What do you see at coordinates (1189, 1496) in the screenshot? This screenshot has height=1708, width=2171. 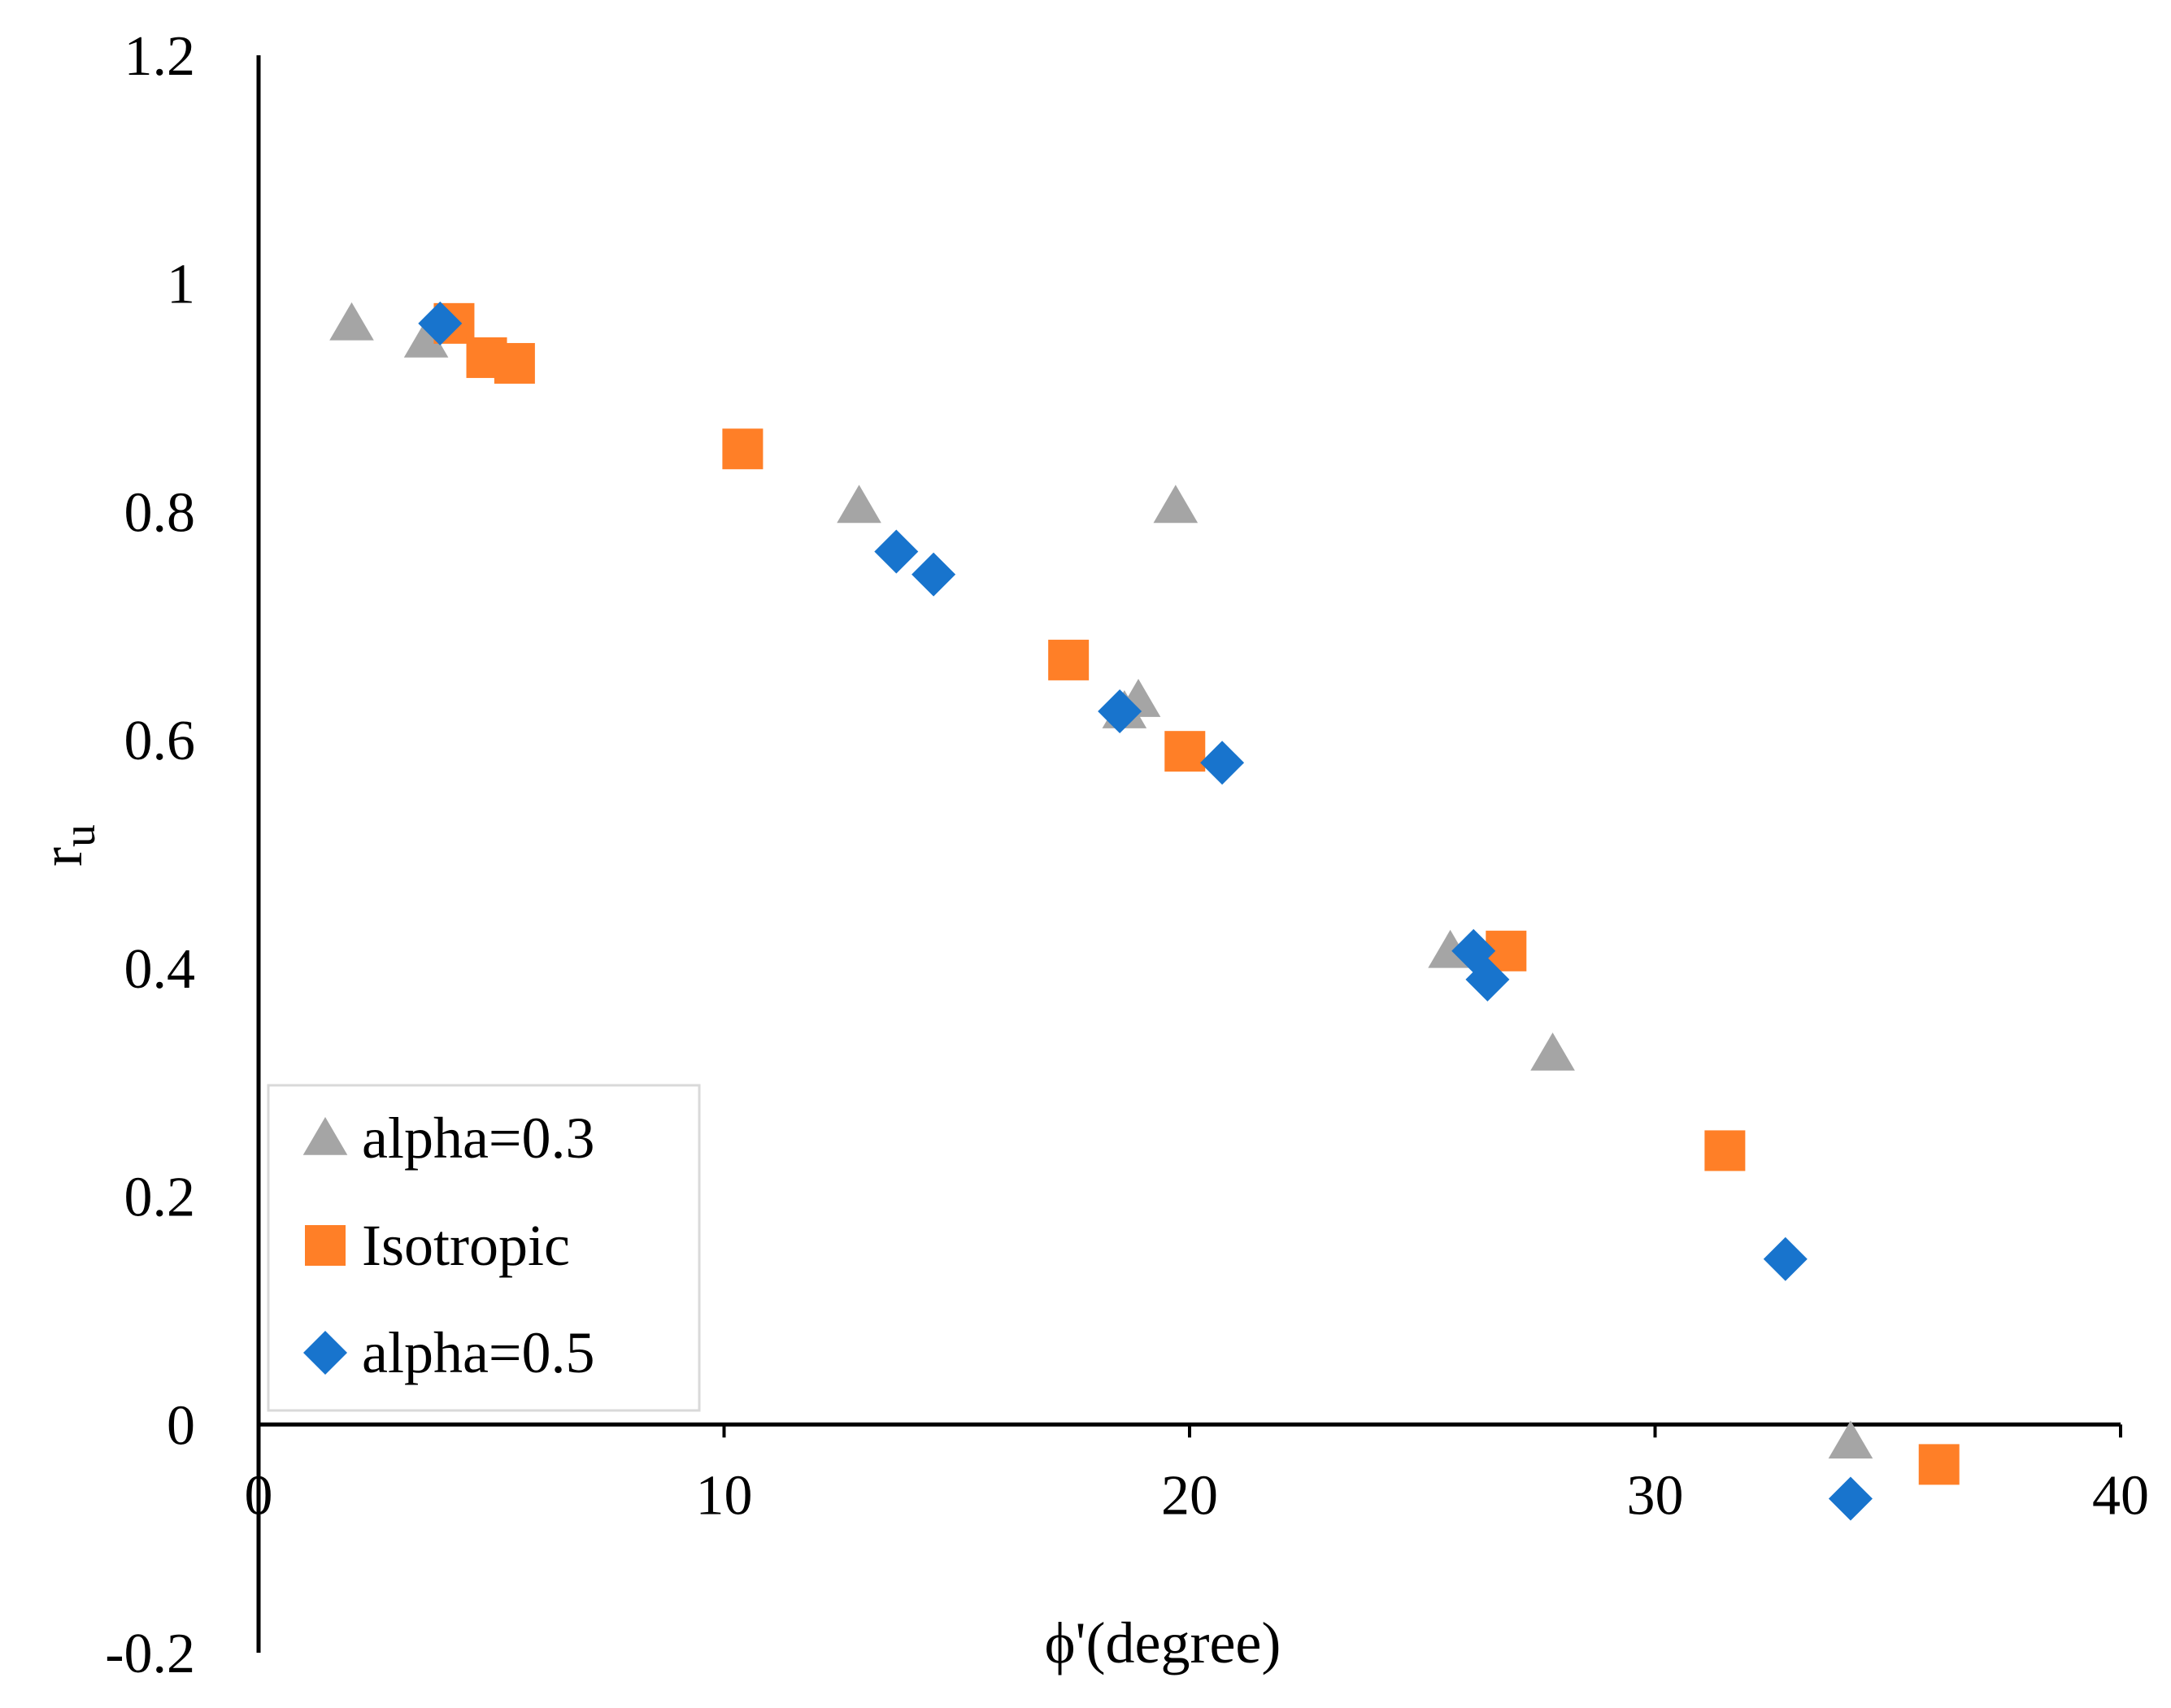 I see `x-tick-label: 20` at bounding box center [1189, 1496].